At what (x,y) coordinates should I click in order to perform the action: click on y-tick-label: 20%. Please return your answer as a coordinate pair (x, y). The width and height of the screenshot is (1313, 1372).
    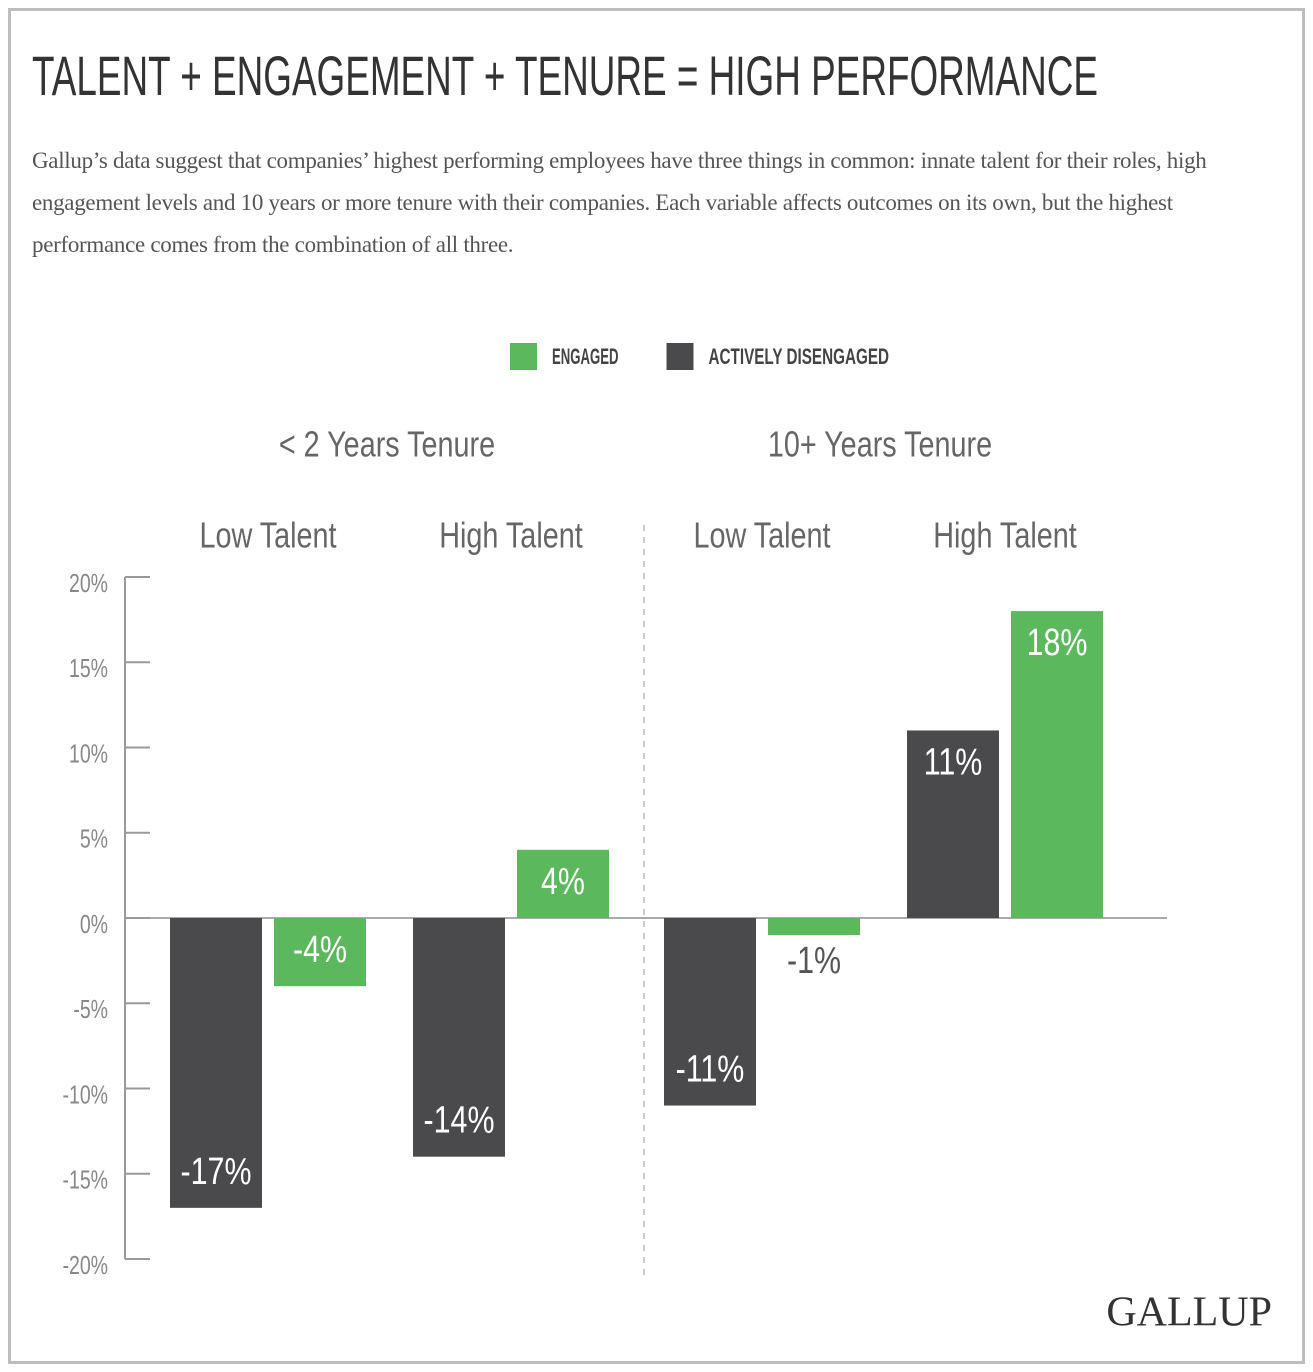
    Looking at the image, I should click on (88, 582).